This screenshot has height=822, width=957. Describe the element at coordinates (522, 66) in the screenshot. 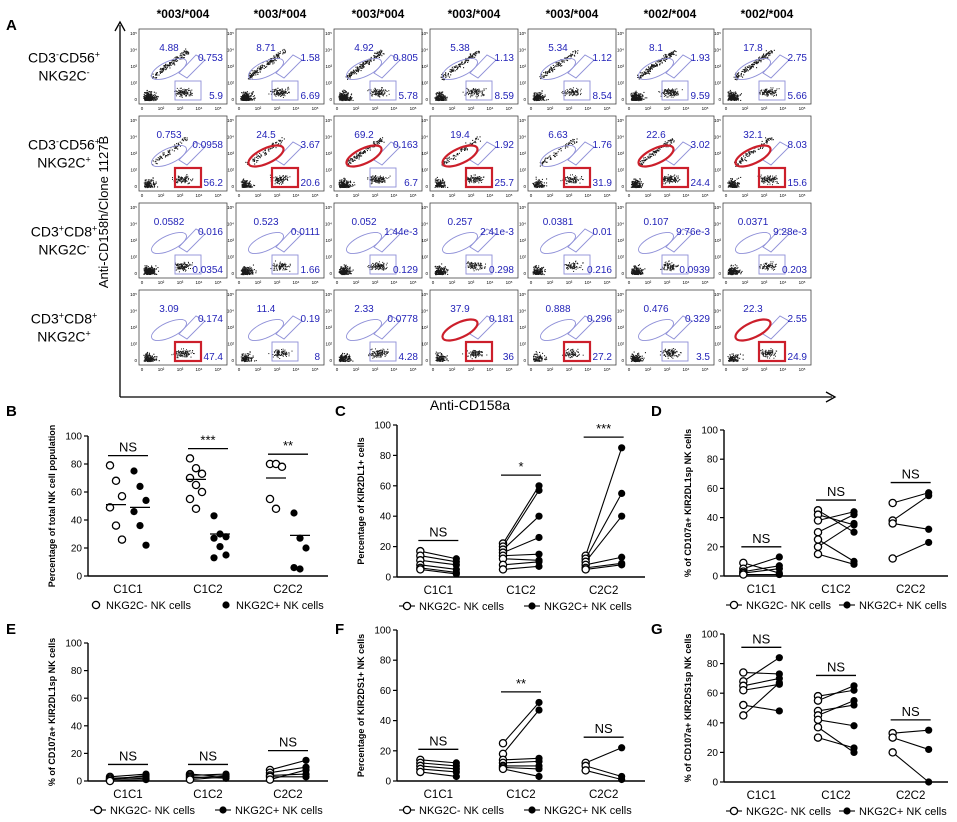

I see `flow-y-tick-label: 10³` at that location.